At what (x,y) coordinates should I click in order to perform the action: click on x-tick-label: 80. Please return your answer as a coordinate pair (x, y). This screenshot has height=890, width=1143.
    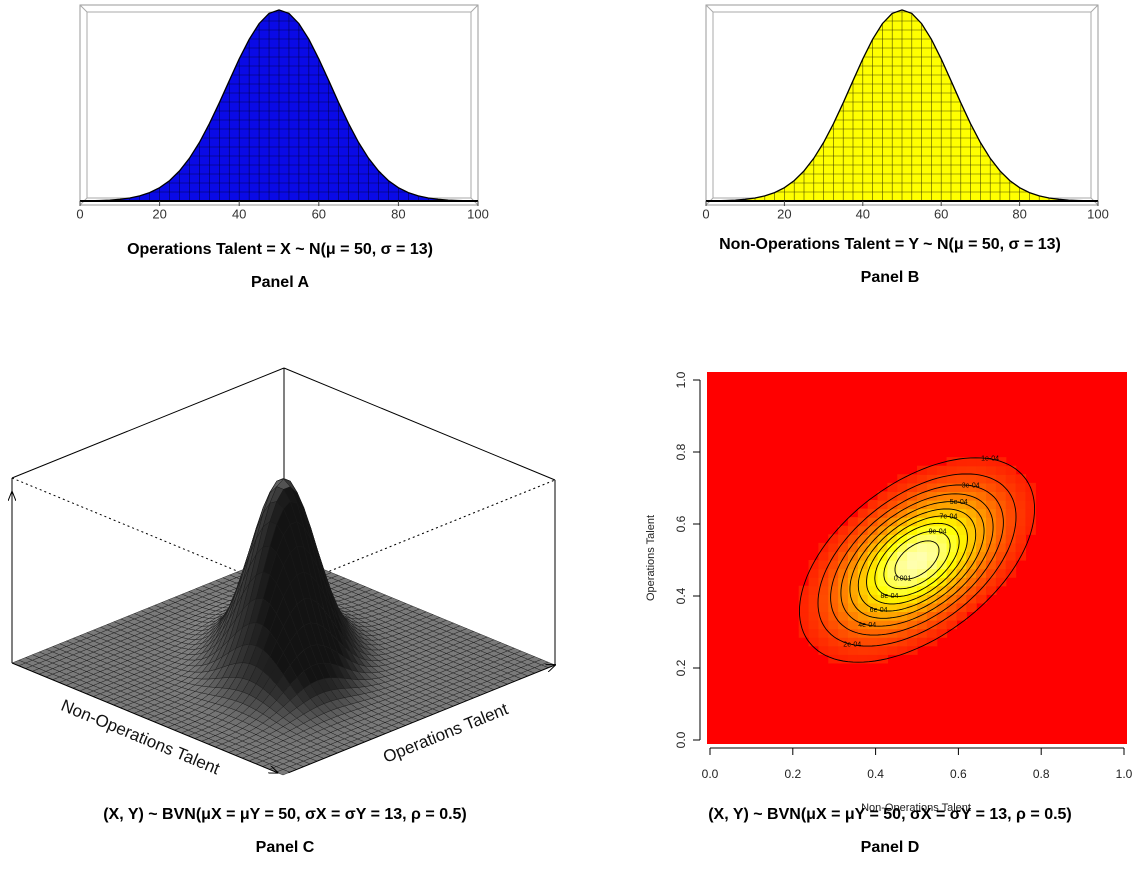
    Looking at the image, I should click on (398, 213).